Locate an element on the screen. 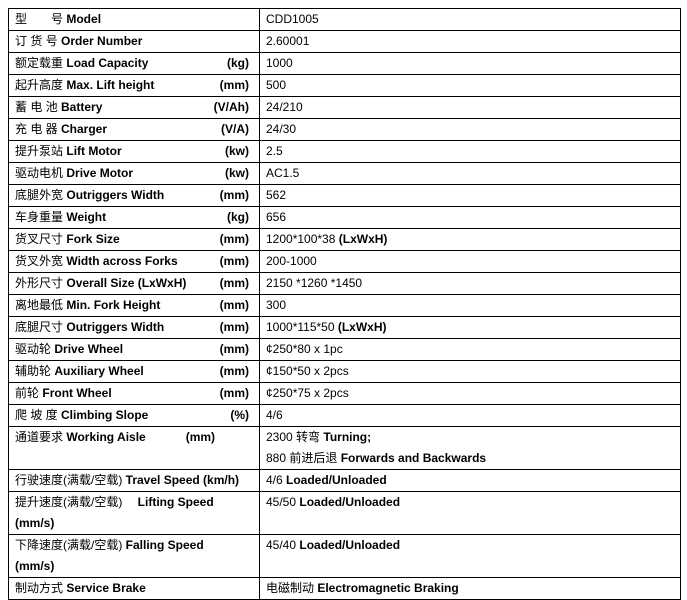 The width and height of the screenshot is (687, 600). table-row: 提升泵站 Lift Motor (kw) 2.5 is located at coordinates (344, 151).